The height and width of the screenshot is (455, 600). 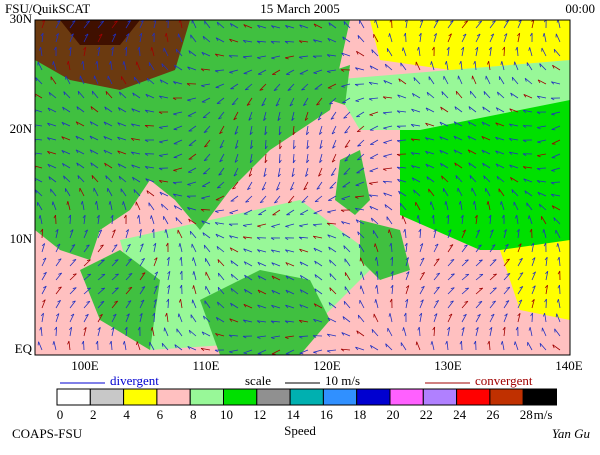 I want to click on lat-labels: 30N 20N 10N EQ, so click(x=21, y=183).